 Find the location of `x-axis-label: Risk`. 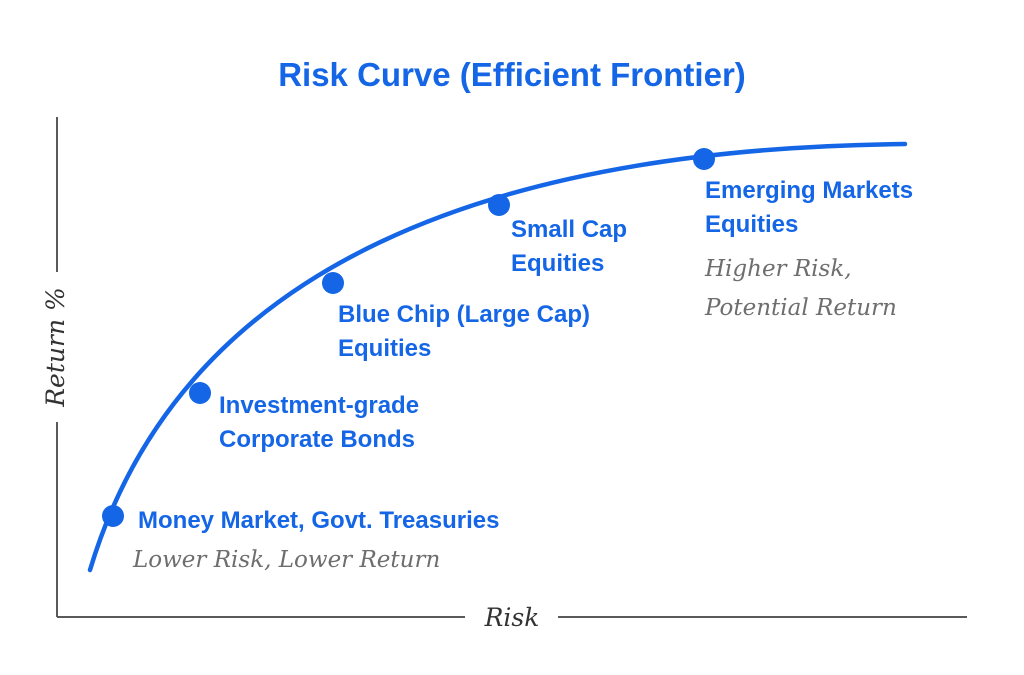

x-axis-label: Risk is located at coordinates (512, 617).